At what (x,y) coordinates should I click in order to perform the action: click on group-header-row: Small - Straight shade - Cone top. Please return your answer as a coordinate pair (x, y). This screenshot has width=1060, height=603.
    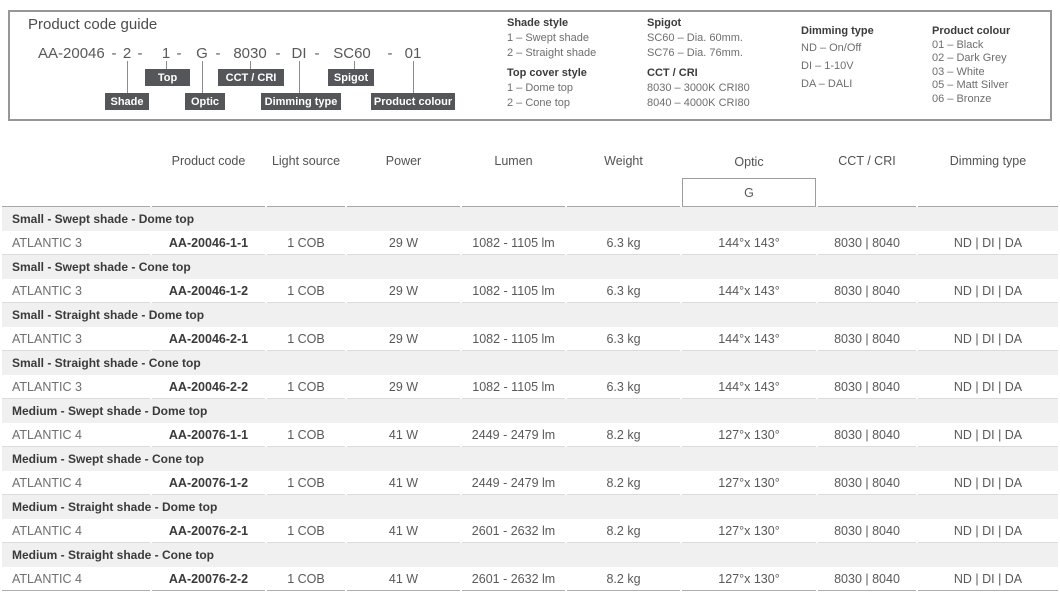
    Looking at the image, I should click on (530, 363).